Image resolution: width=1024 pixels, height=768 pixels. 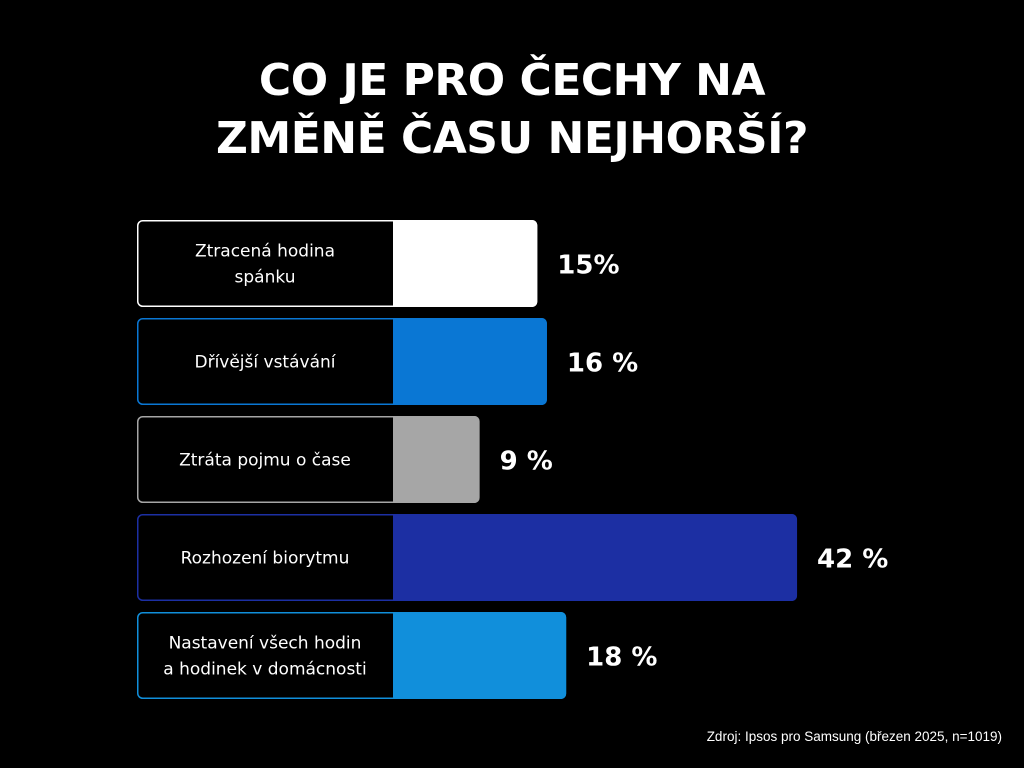 I want to click on bar-row-4: Rozhození biorytmu 42 %, so click(x=512, y=557).